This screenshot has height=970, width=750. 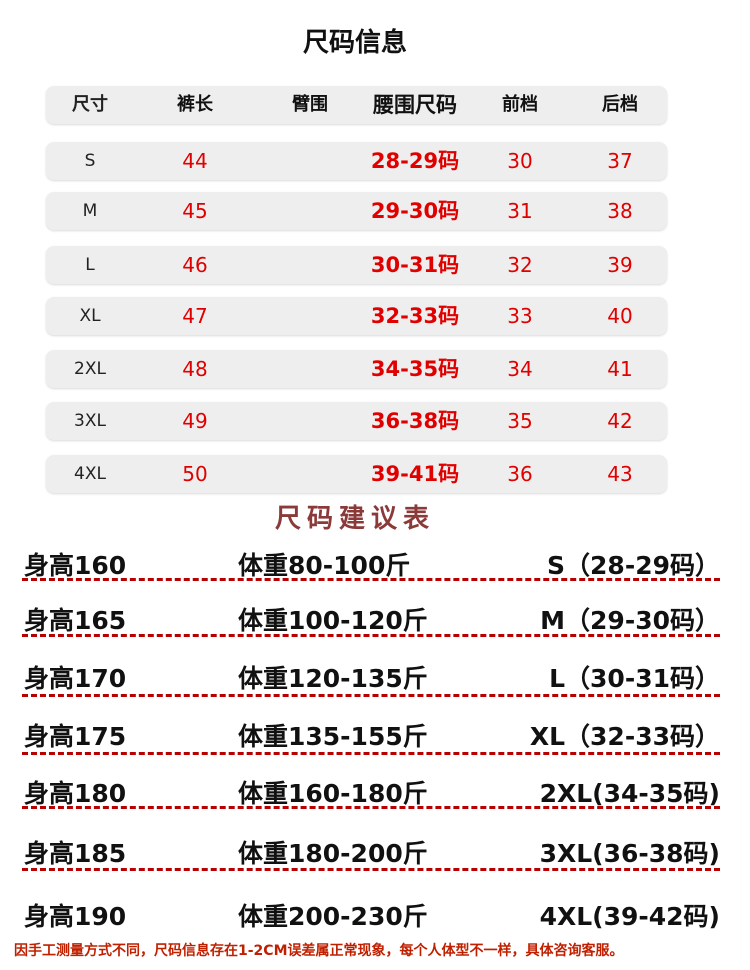 I want to click on recommend-size: 3XL(36-38码), so click(x=629, y=853).